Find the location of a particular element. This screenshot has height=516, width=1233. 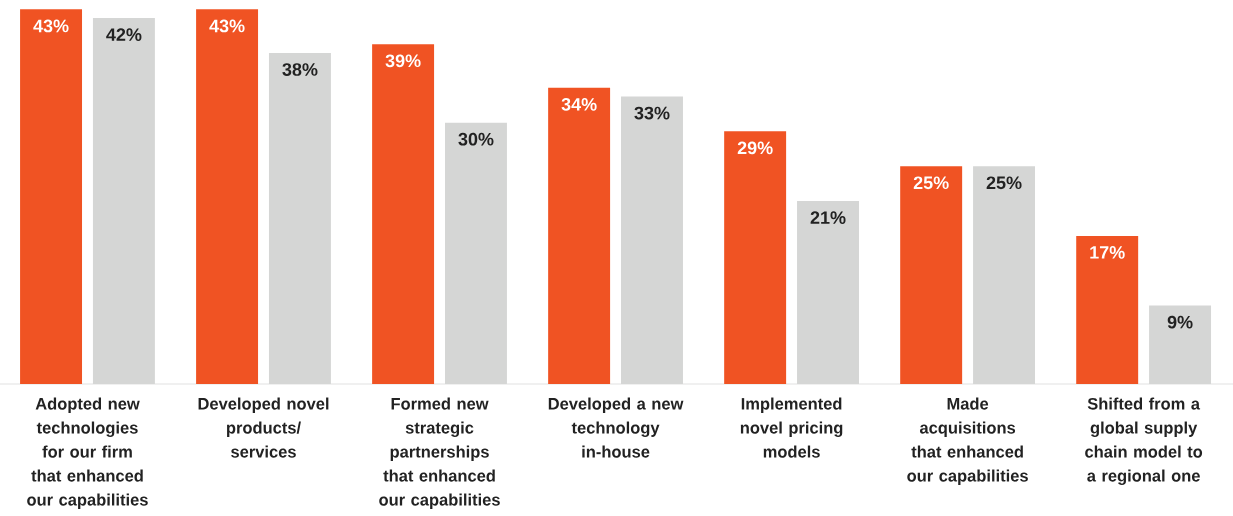

data-label: 38% is located at coordinates (300, 69).